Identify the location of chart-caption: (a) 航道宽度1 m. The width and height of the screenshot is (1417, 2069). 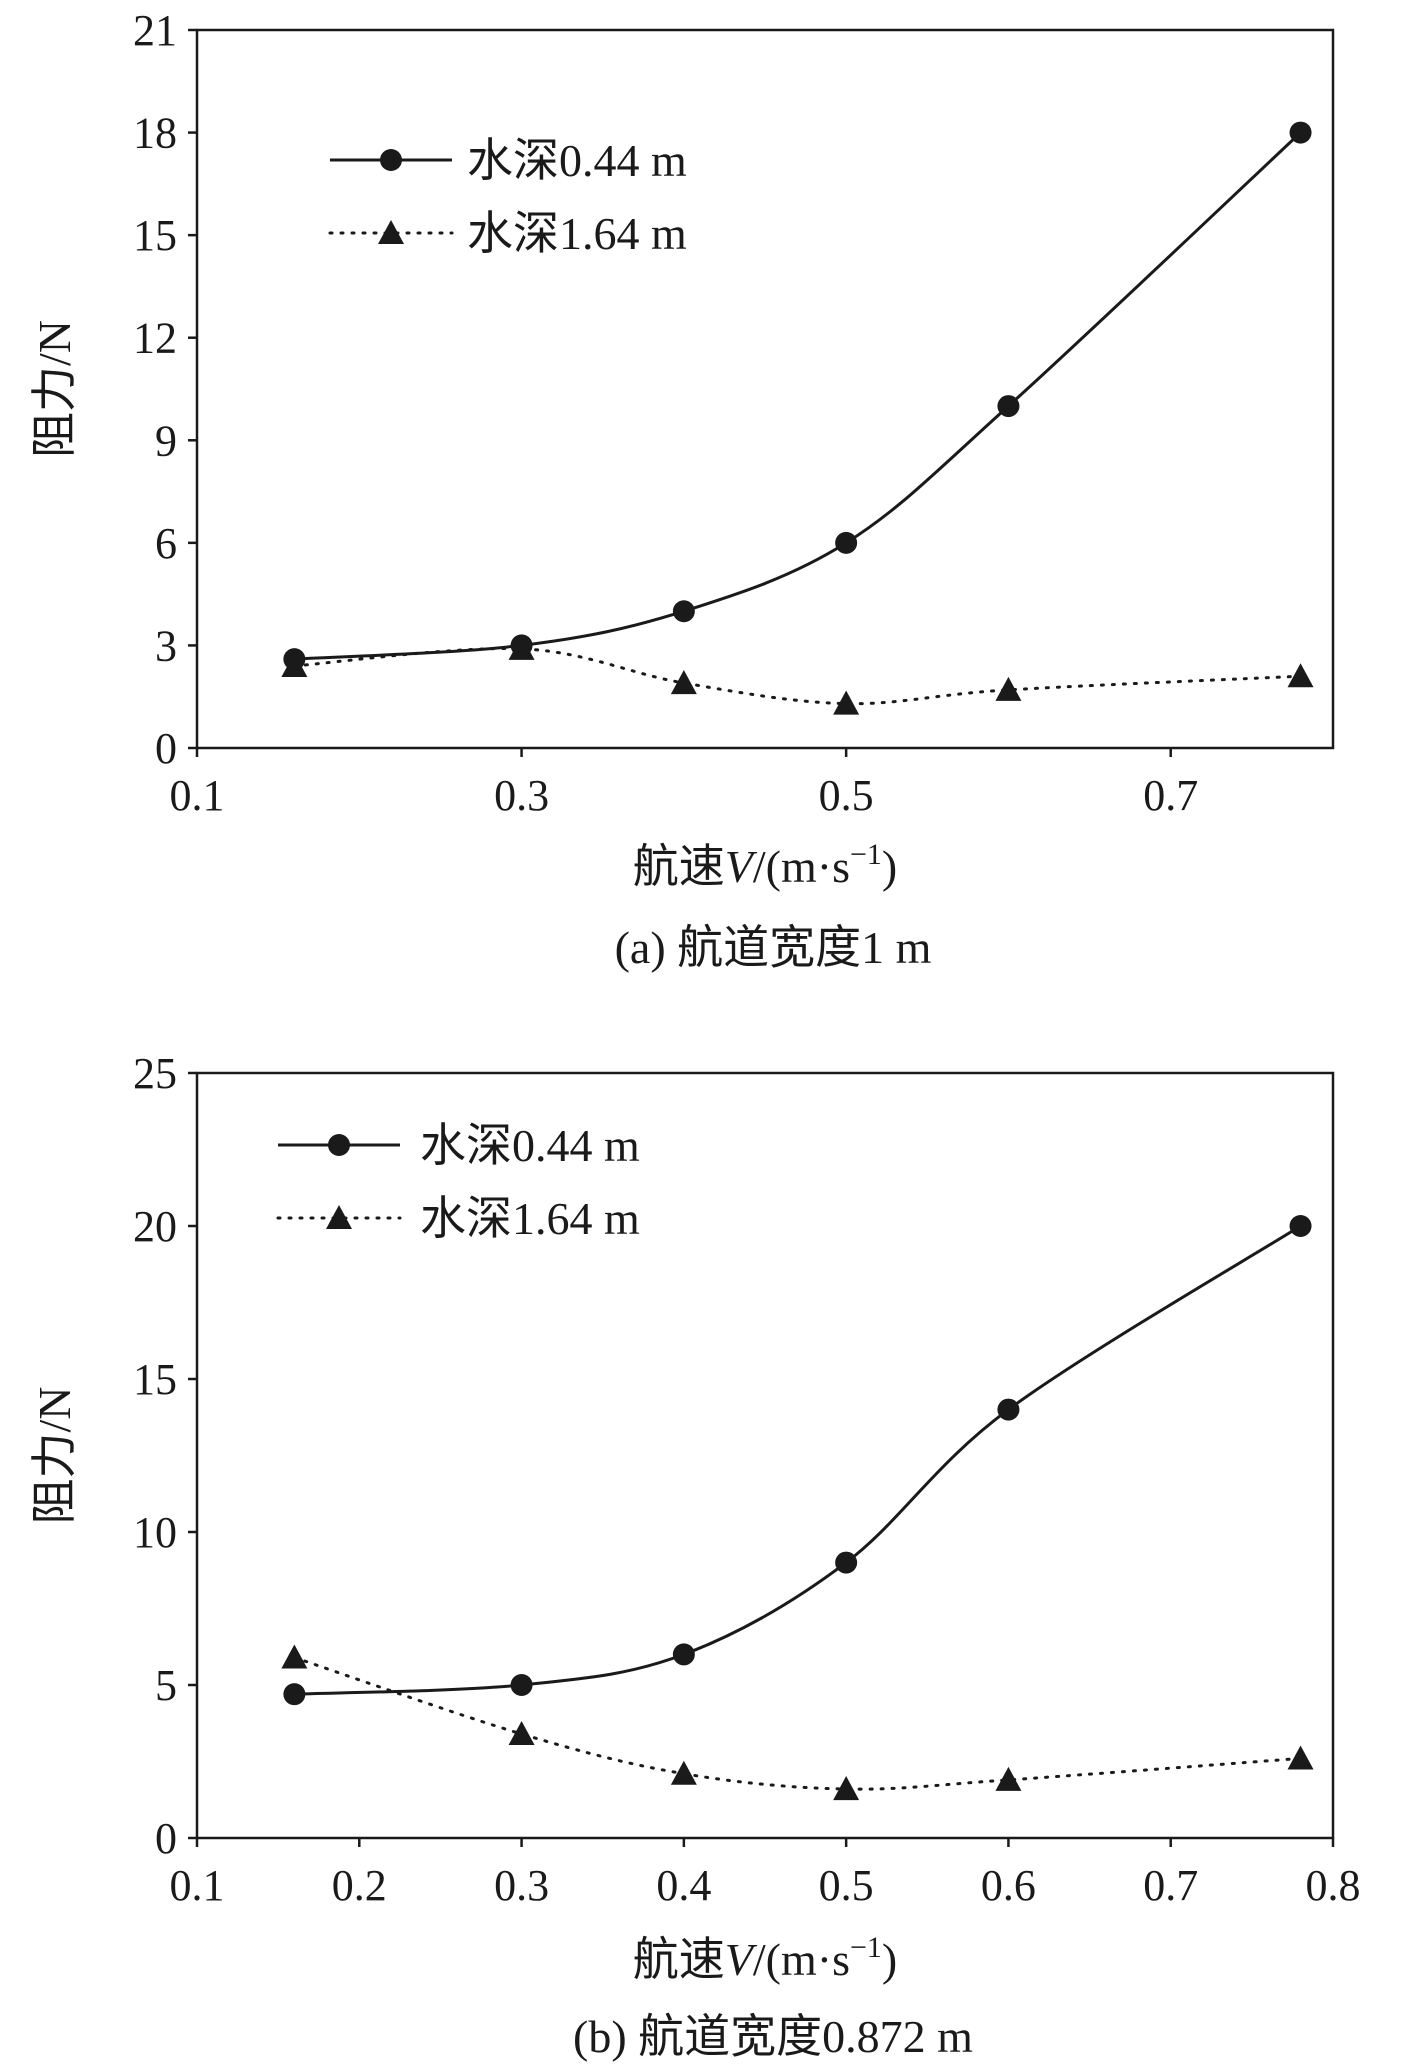
(773, 947).